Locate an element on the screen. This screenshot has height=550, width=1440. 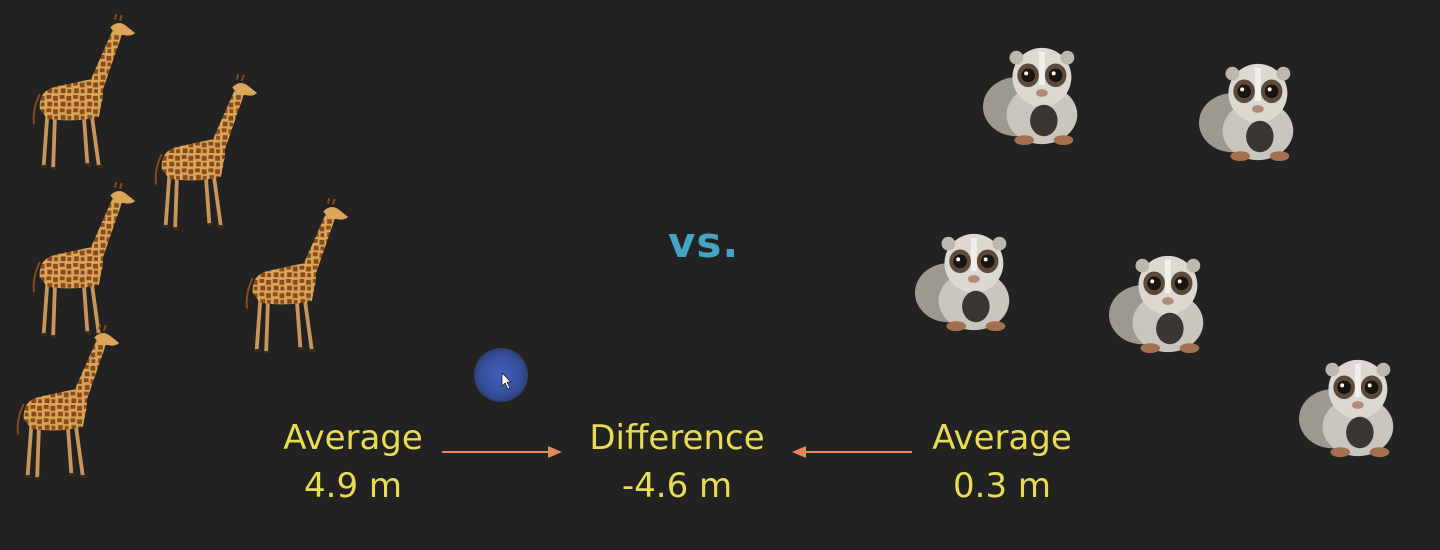
mouse-pointer-icon is located at coordinates (506, 381).